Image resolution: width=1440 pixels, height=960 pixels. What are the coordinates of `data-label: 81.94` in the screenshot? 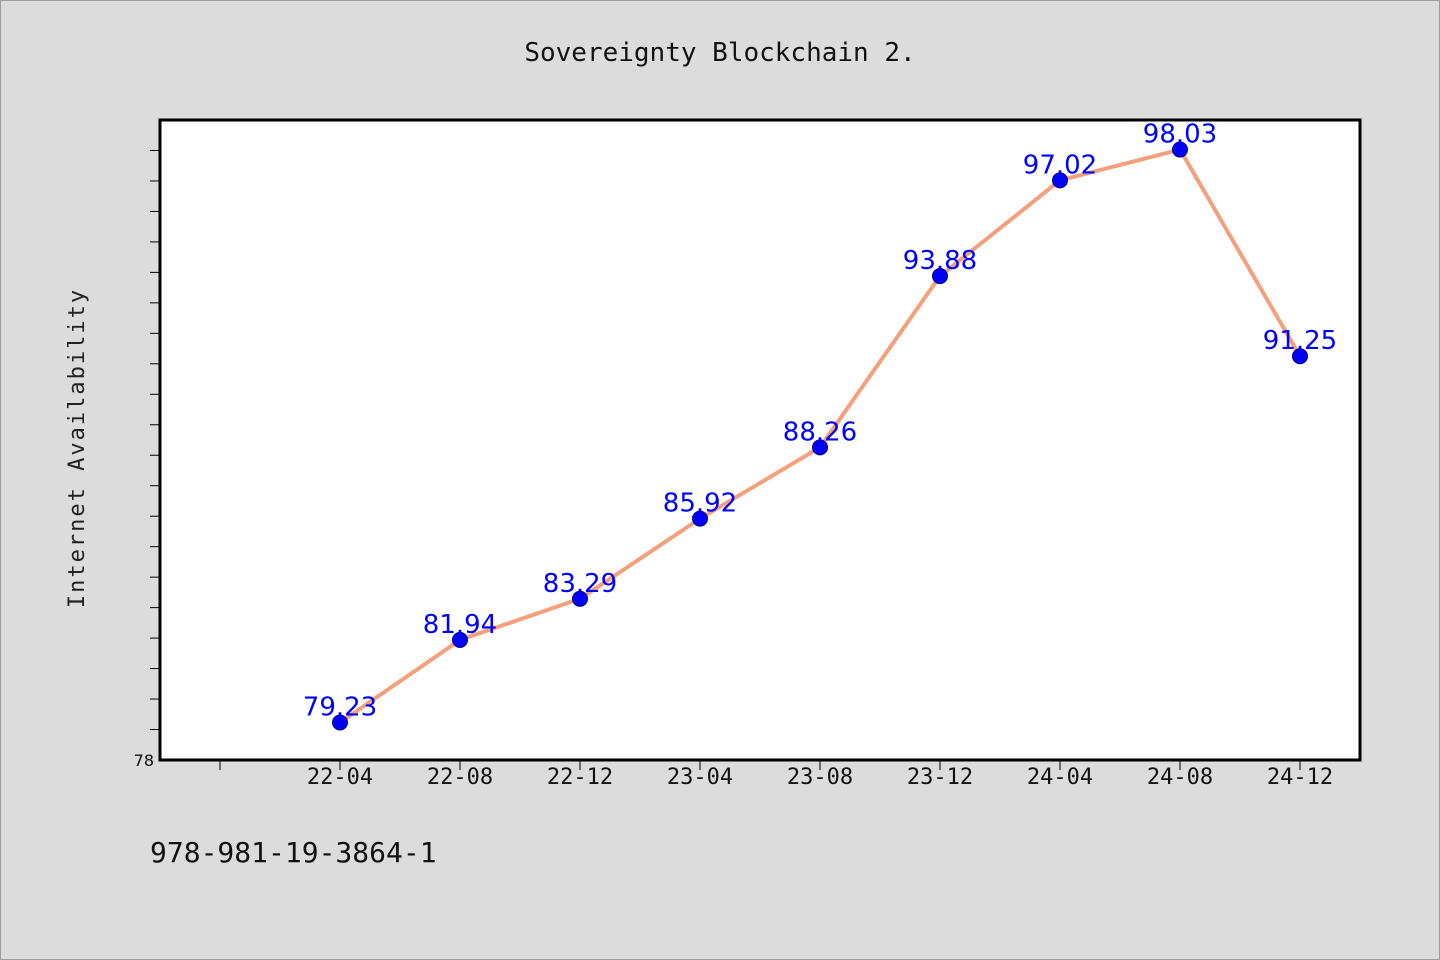 It's located at (460, 625).